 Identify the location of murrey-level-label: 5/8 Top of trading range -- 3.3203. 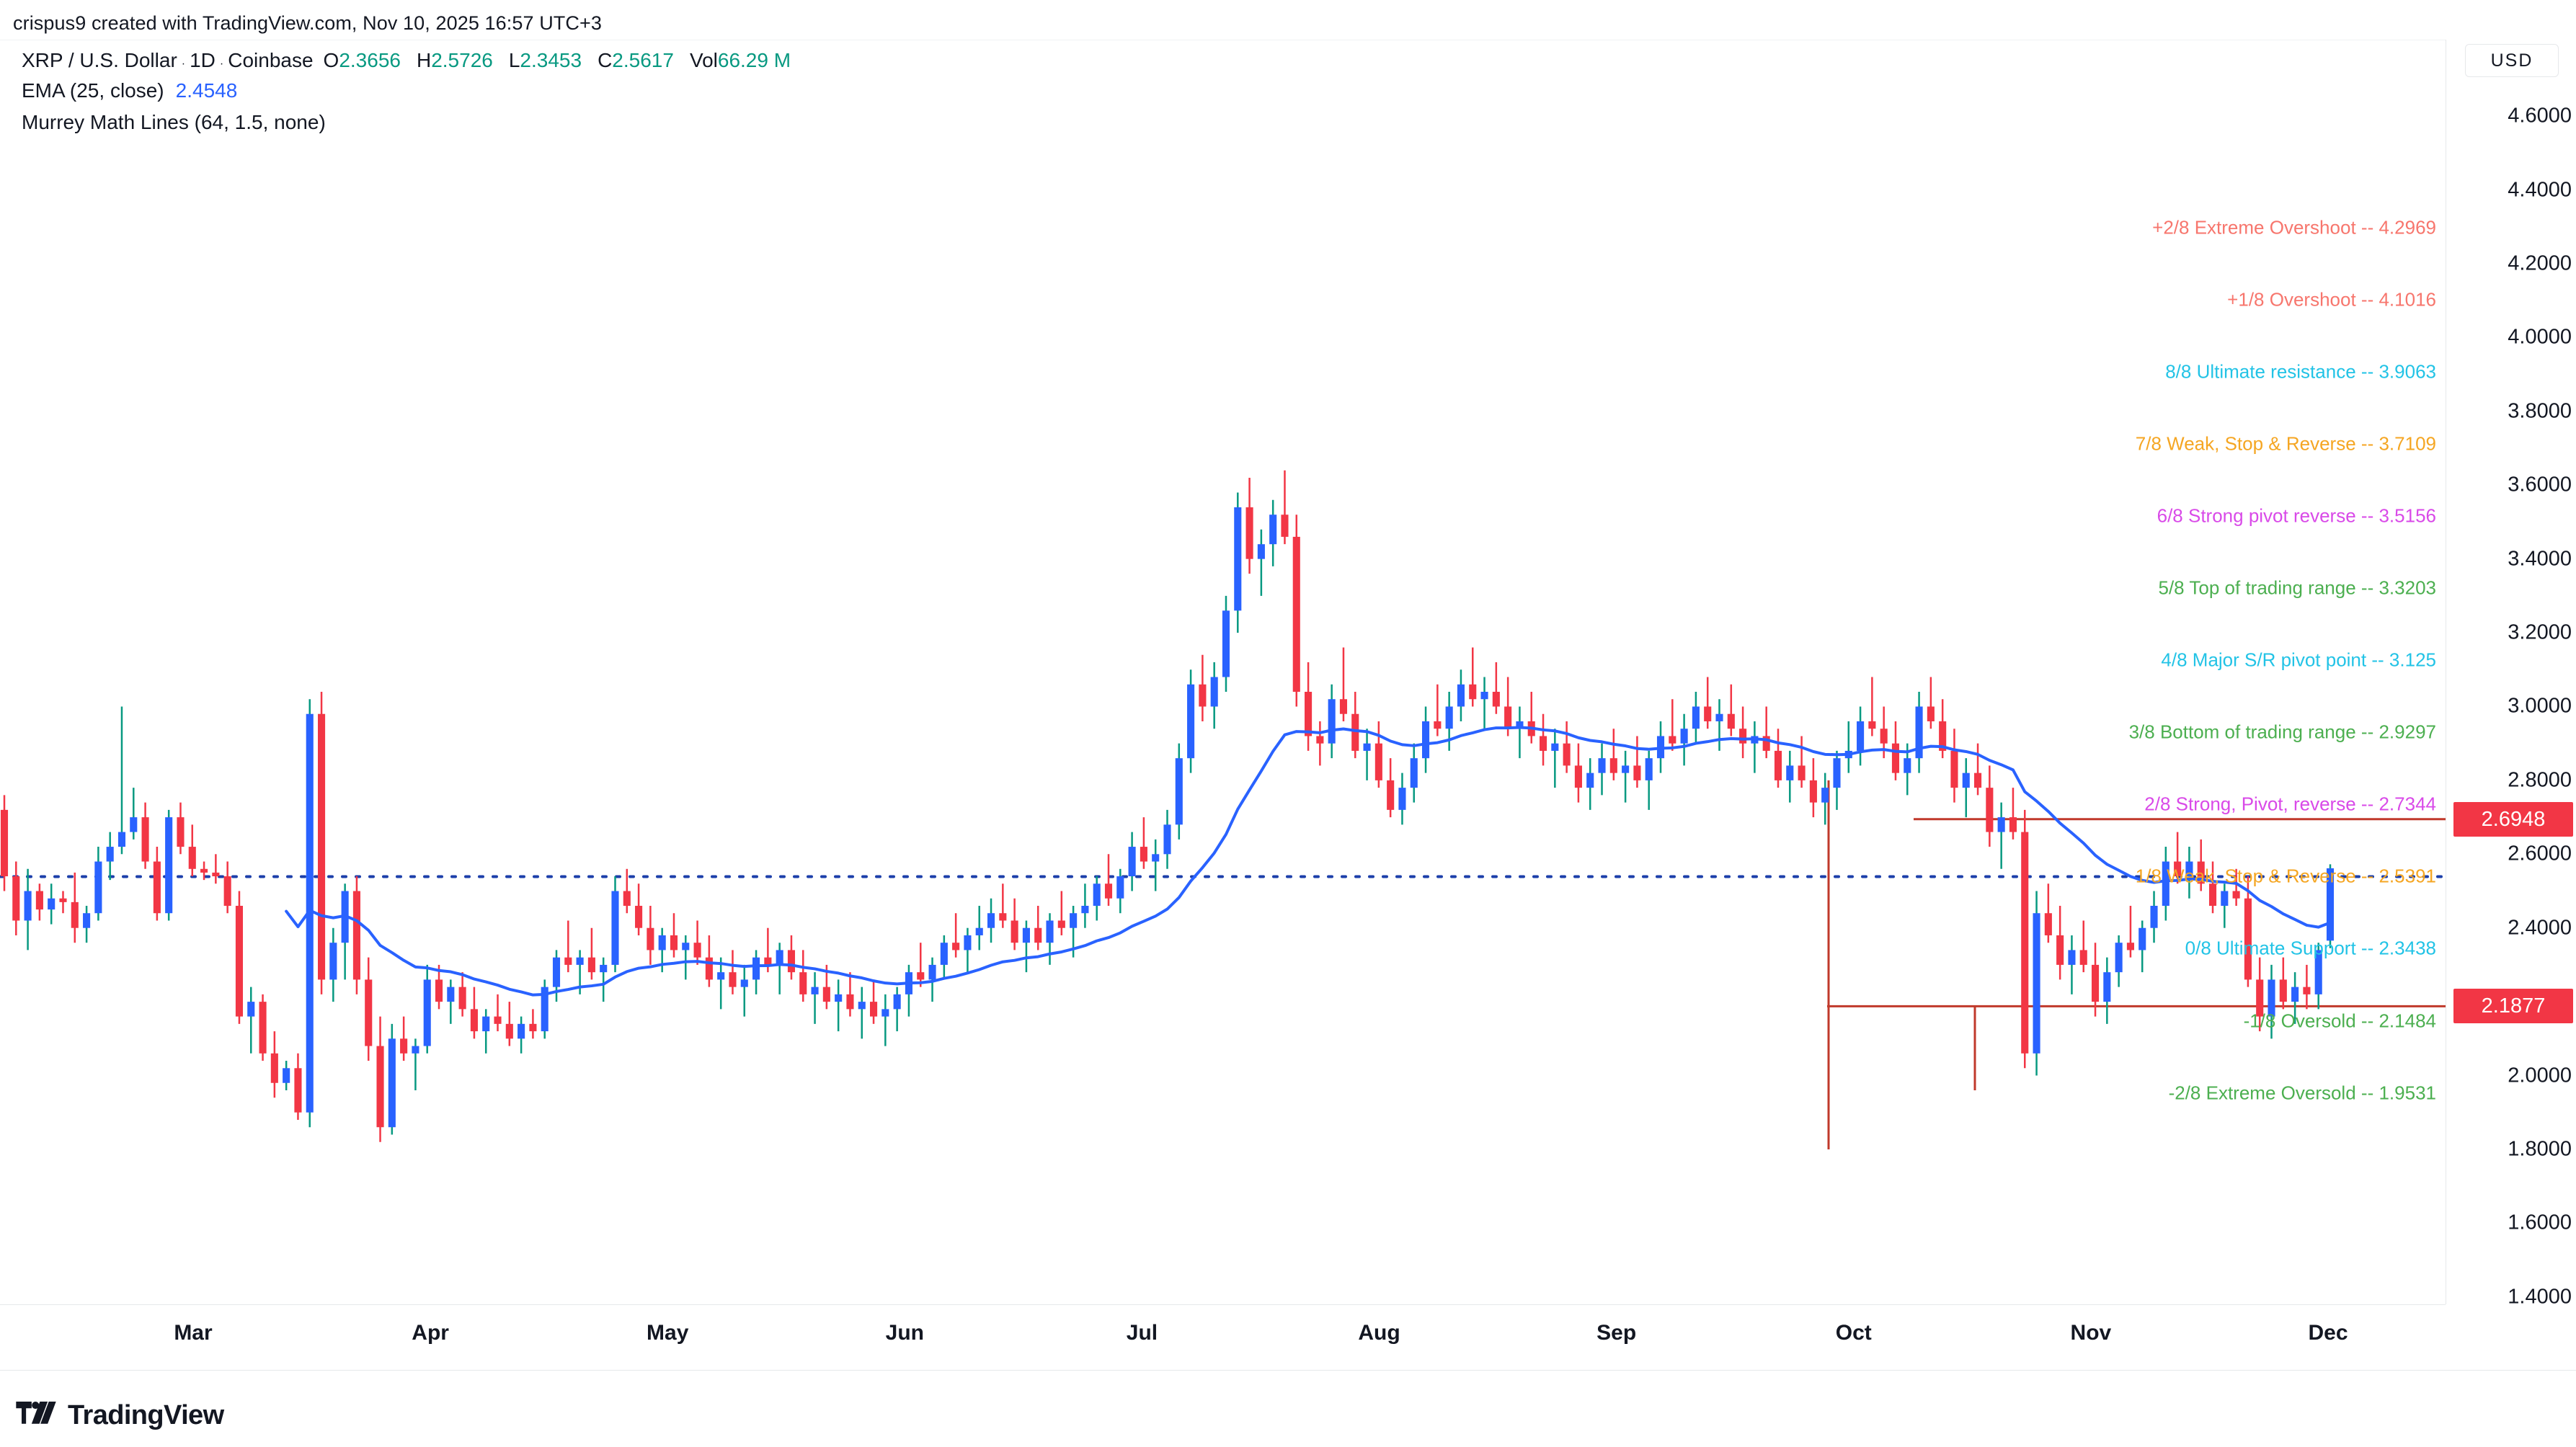
(1218, 588).